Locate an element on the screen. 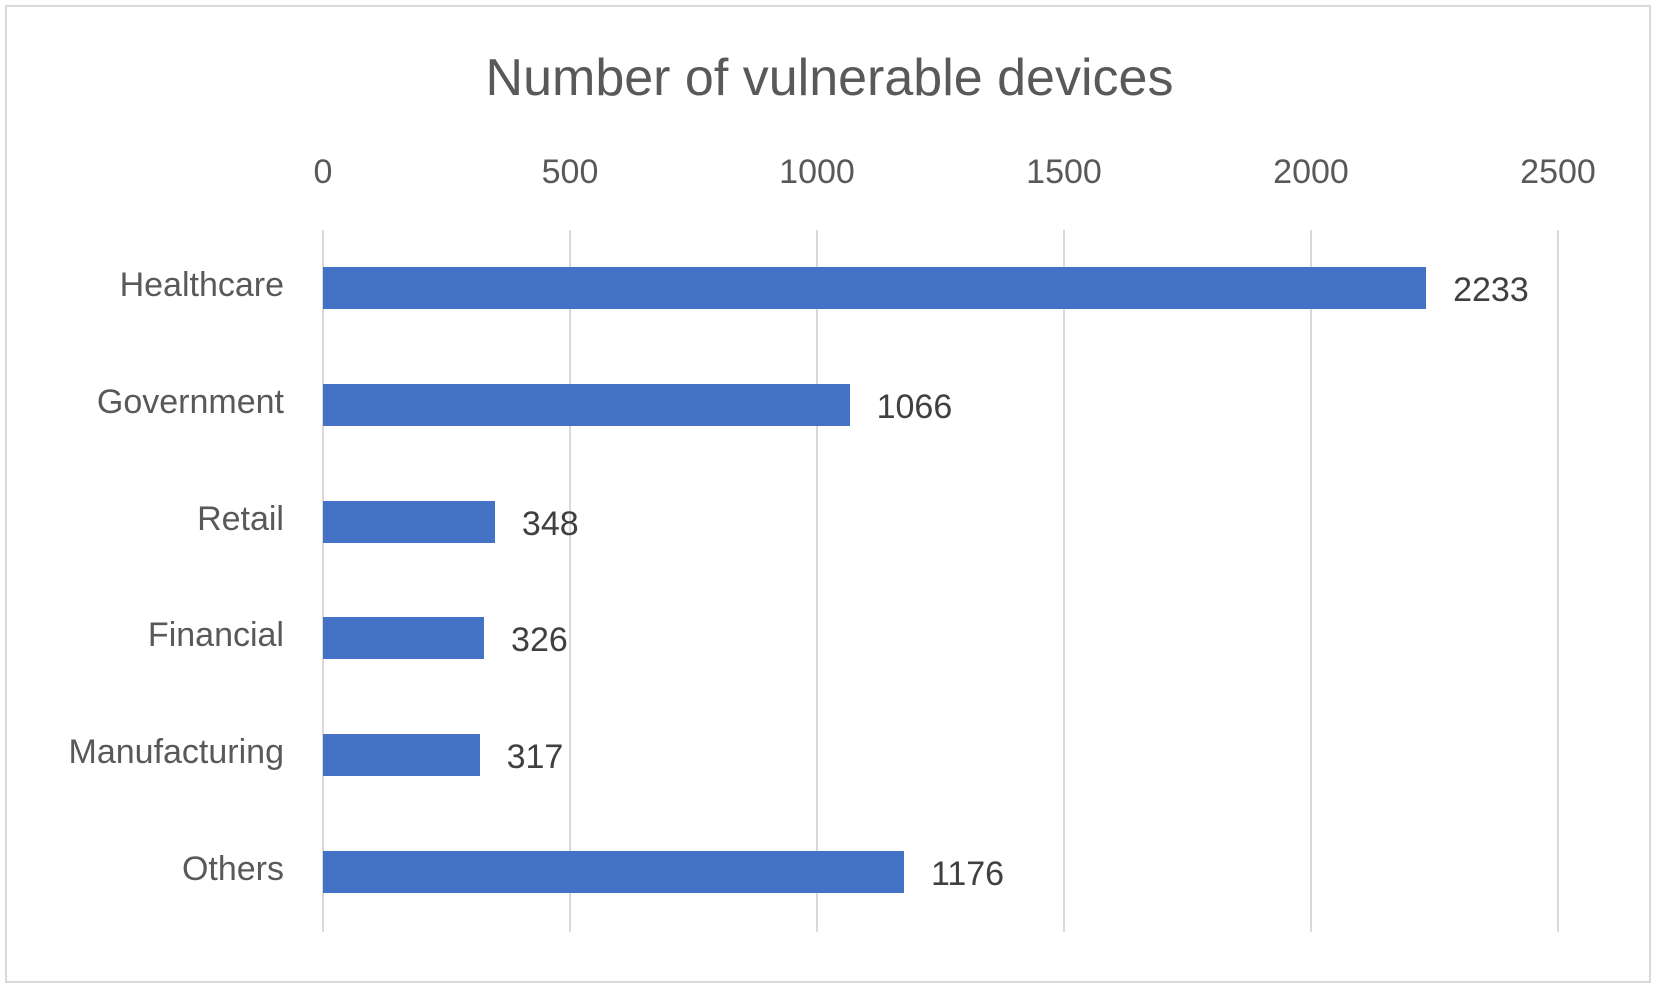 This screenshot has height=990, width=1659. chart-title: Number of vulnerable devices is located at coordinates (829, 78).